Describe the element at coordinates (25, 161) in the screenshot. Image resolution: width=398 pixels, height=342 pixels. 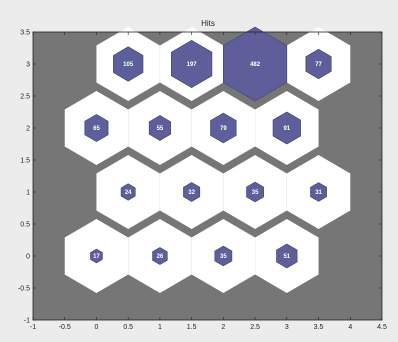
I see `y-tick-label-5: 1.5` at that location.